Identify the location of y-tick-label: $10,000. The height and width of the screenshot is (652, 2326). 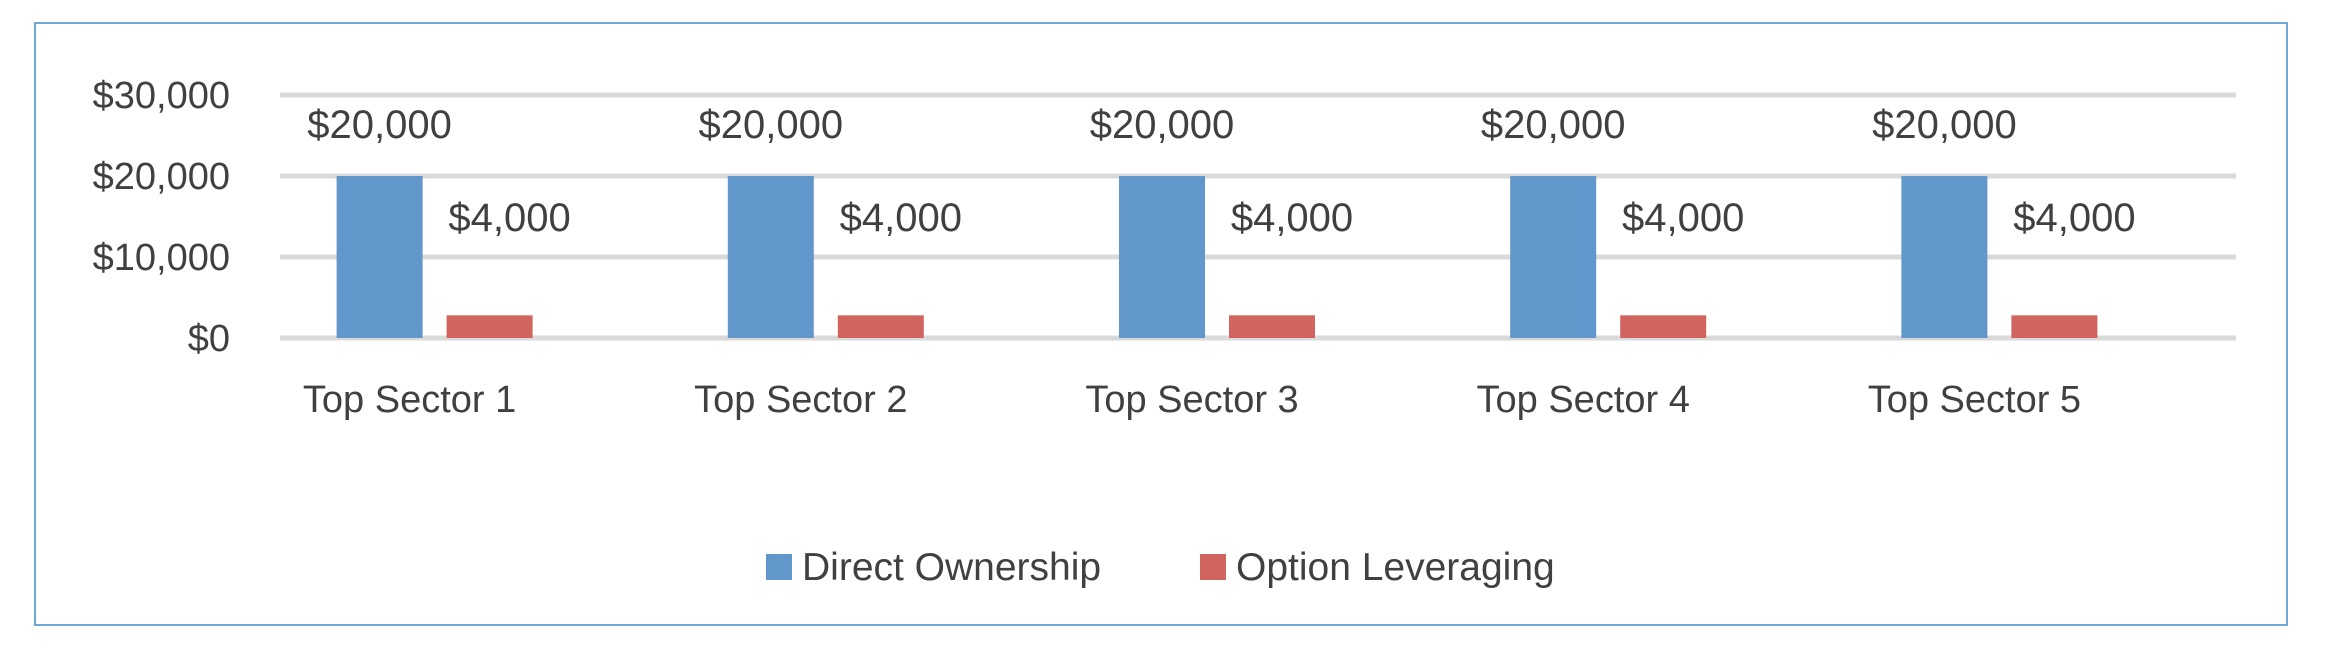
(161, 258).